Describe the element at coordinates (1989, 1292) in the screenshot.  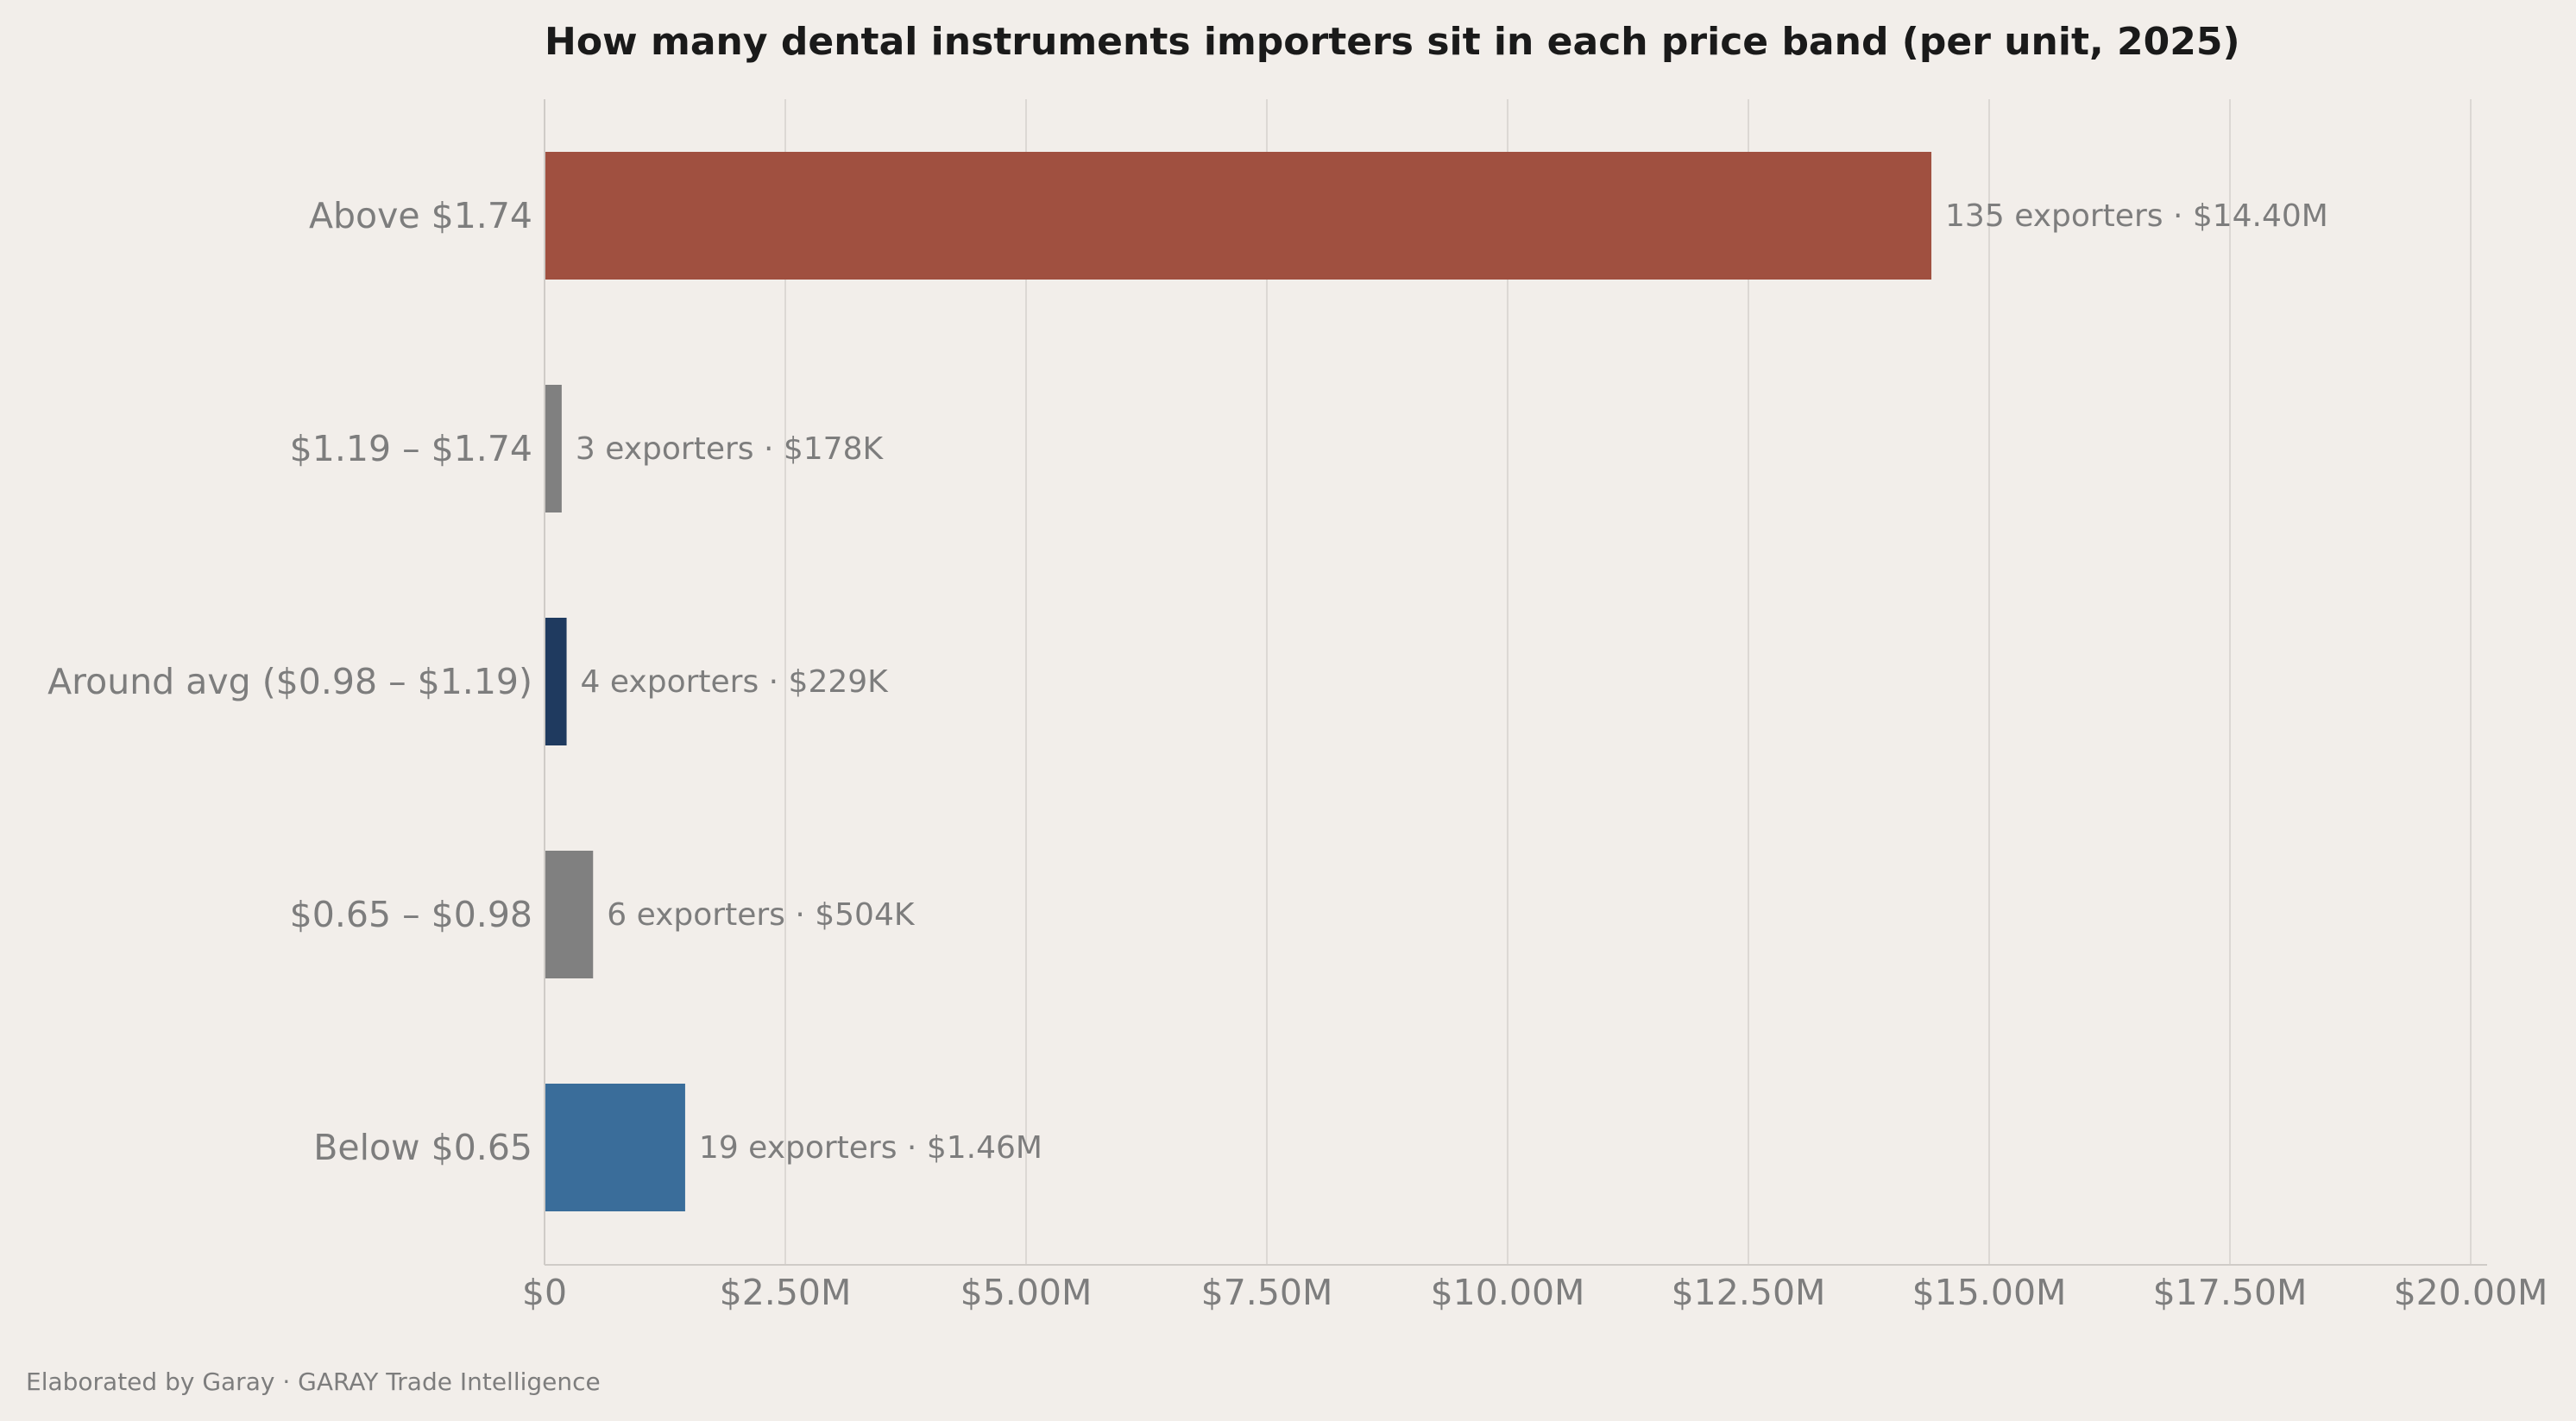
I see `x-tick-label: $15.00M` at that location.